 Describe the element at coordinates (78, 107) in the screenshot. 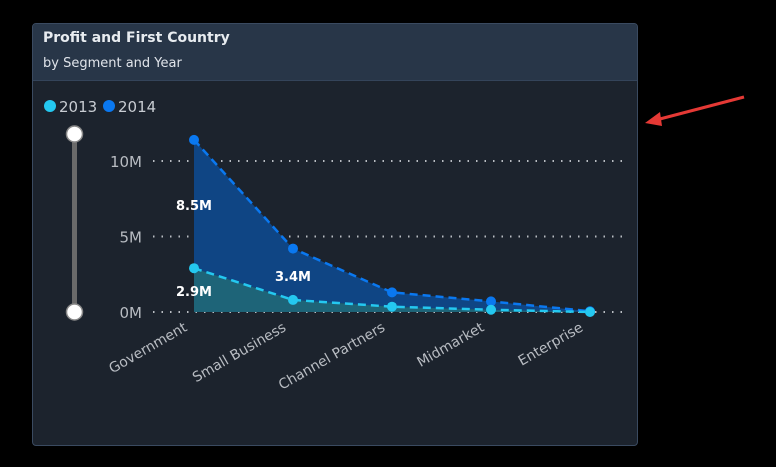

I see `legend-label-2013: 2013` at that location.